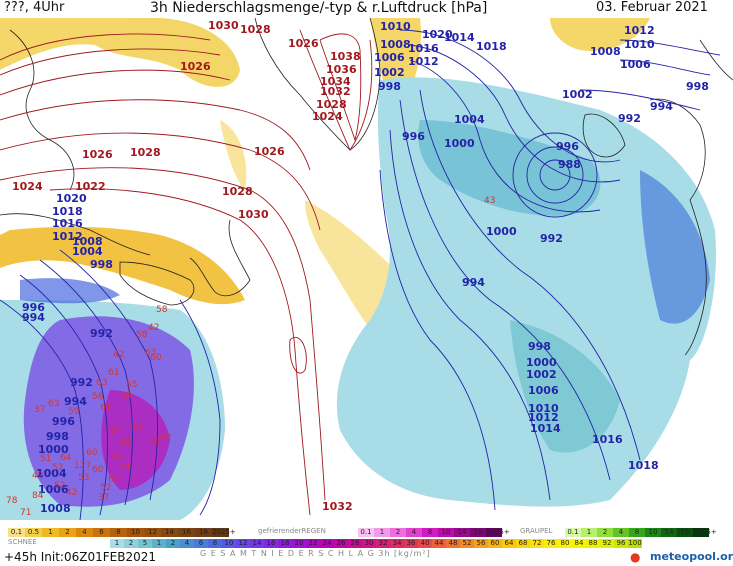 This screenshot has height=566, width=733. I want to click on precip-value-label: 56, so click(98, 397).